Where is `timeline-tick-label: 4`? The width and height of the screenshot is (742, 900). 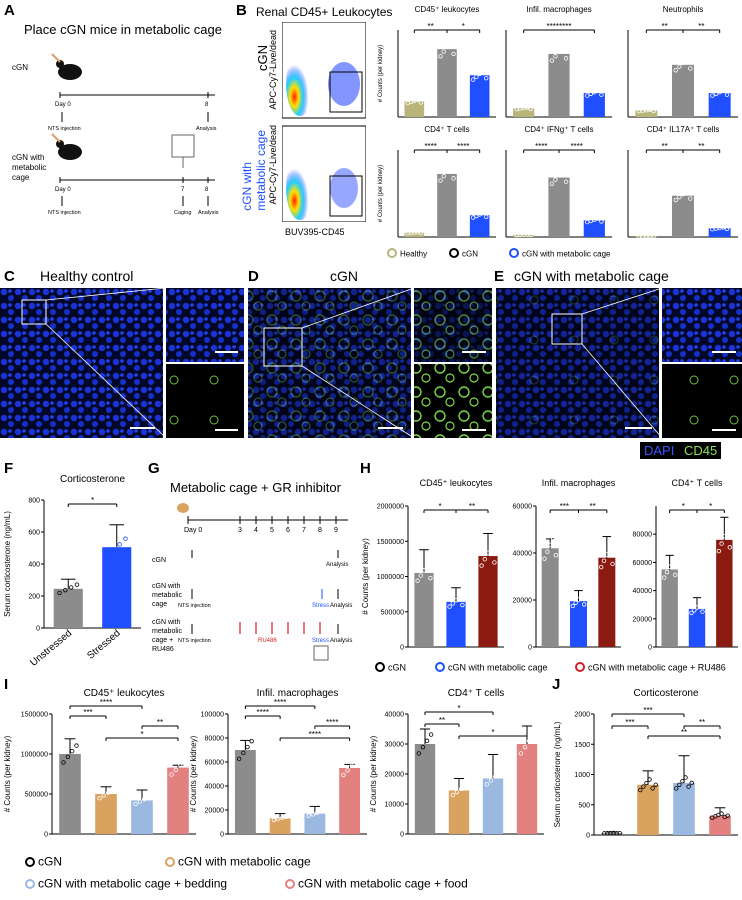 timeline-tick-label: 4 is located at coordinates (256, 530).